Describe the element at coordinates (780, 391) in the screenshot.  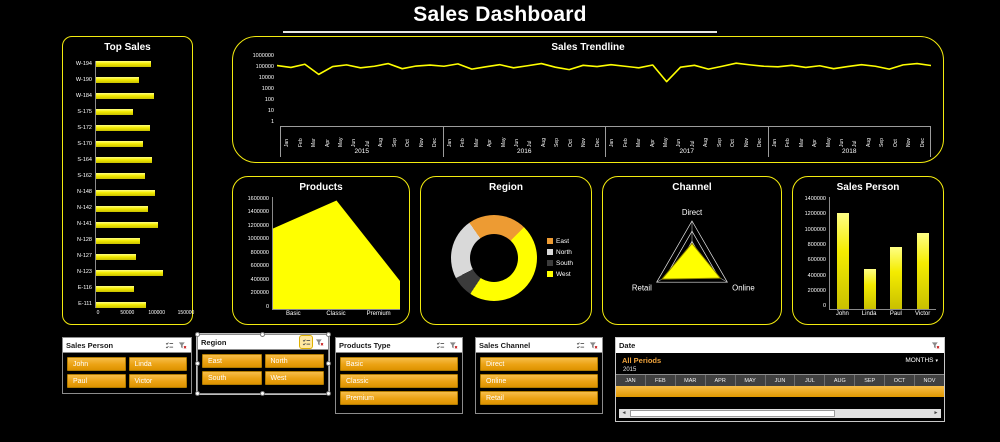
I see `timeline-selection-bar` at that location.